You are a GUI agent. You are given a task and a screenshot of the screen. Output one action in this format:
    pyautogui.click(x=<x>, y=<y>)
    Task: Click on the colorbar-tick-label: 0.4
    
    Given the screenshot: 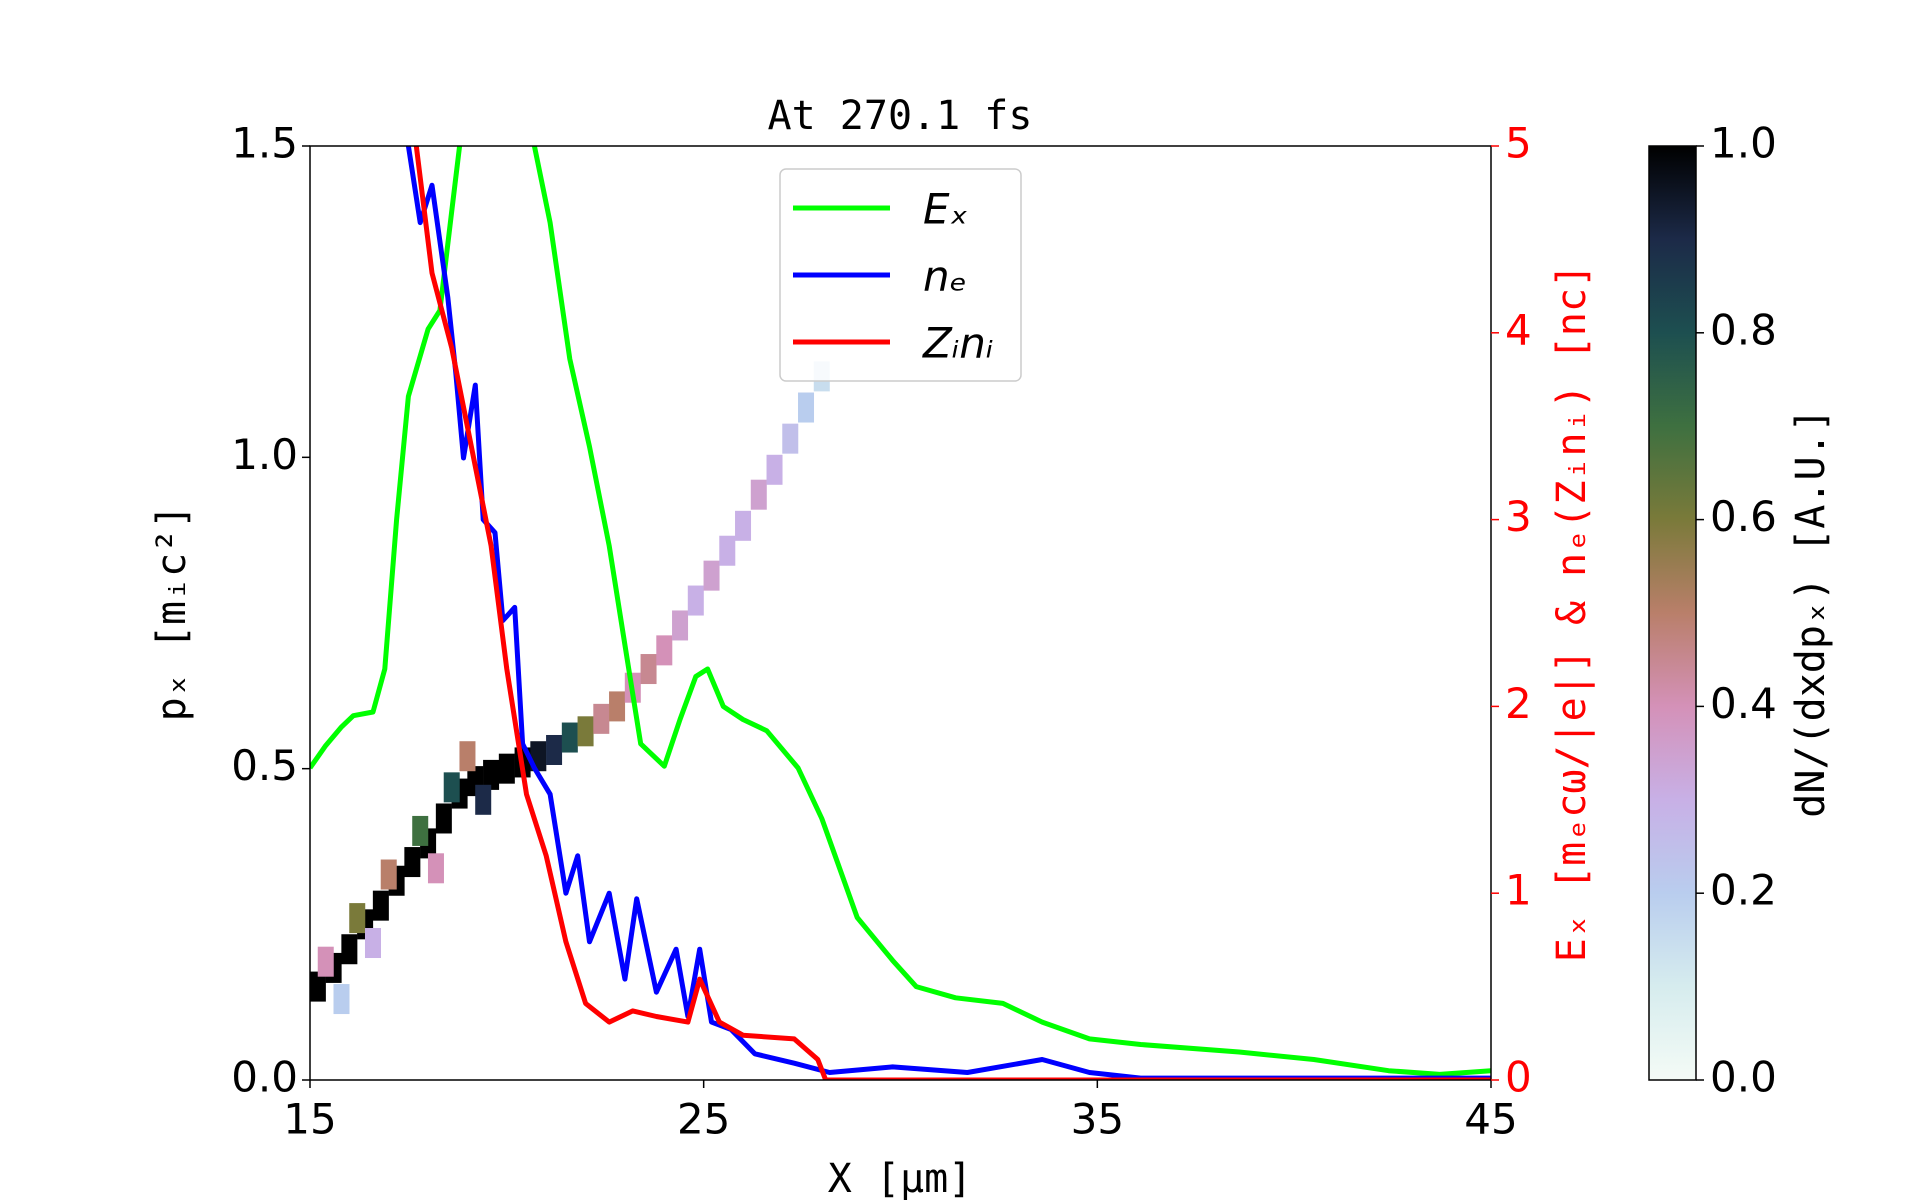 What is the action you would take?
    pyautogui.click(x=1743, y=703)
    